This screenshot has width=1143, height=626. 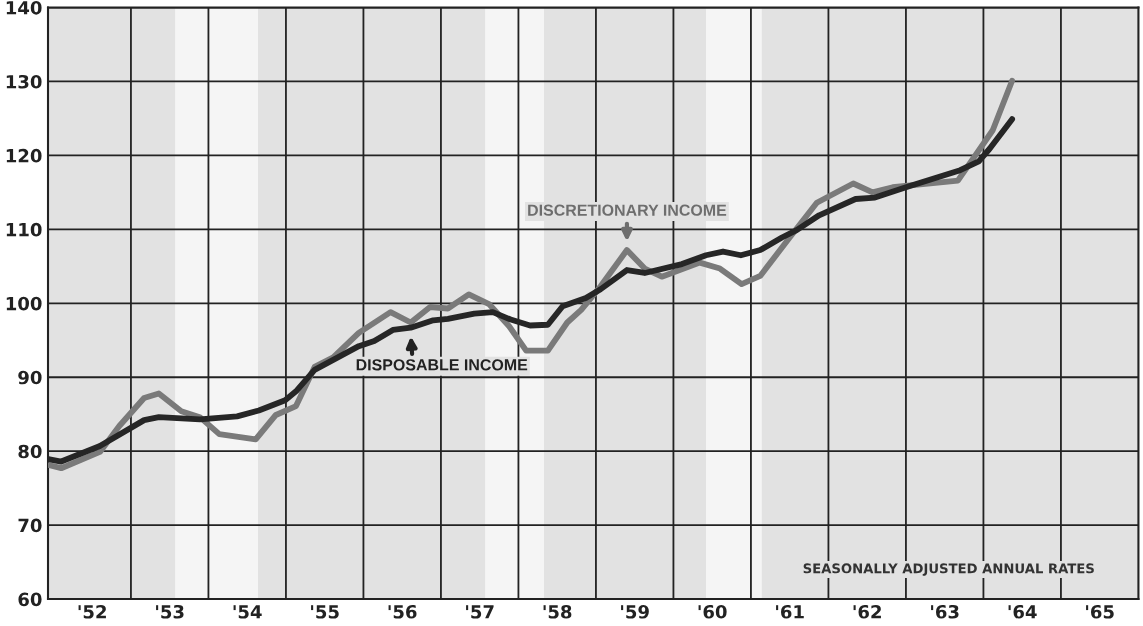 What do you see at coordinates (635, 611) in the screenshot?
I see `x-tick-label: '59` at bounding box center [635, 611].